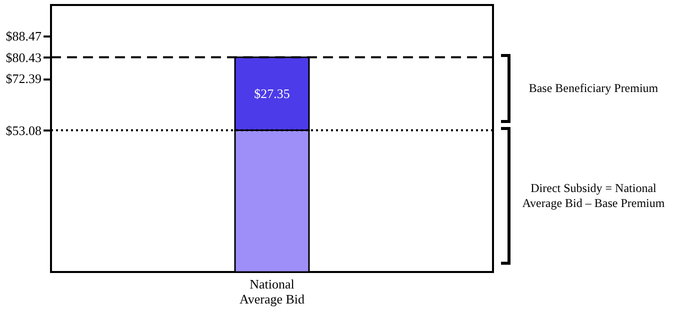  I want to click on data-label: $27.35, so click(272, 93).